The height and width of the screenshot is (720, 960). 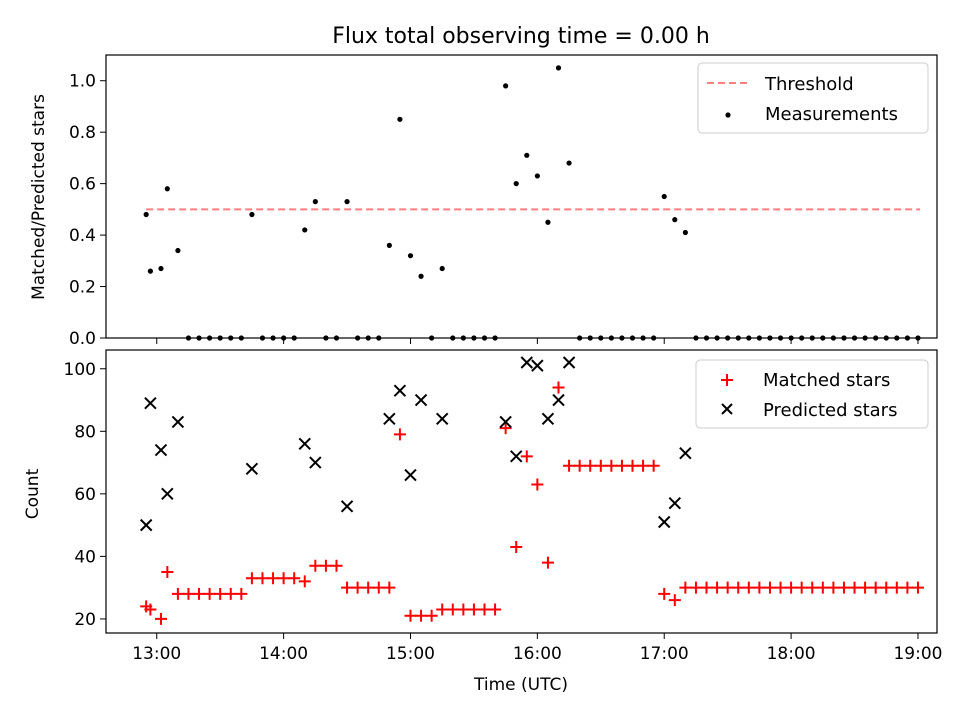 What do you see at coordinates (831, 114) in the screenshot?
I see `legend-measurements-label: Measurements` at bounding box center [831, 114].